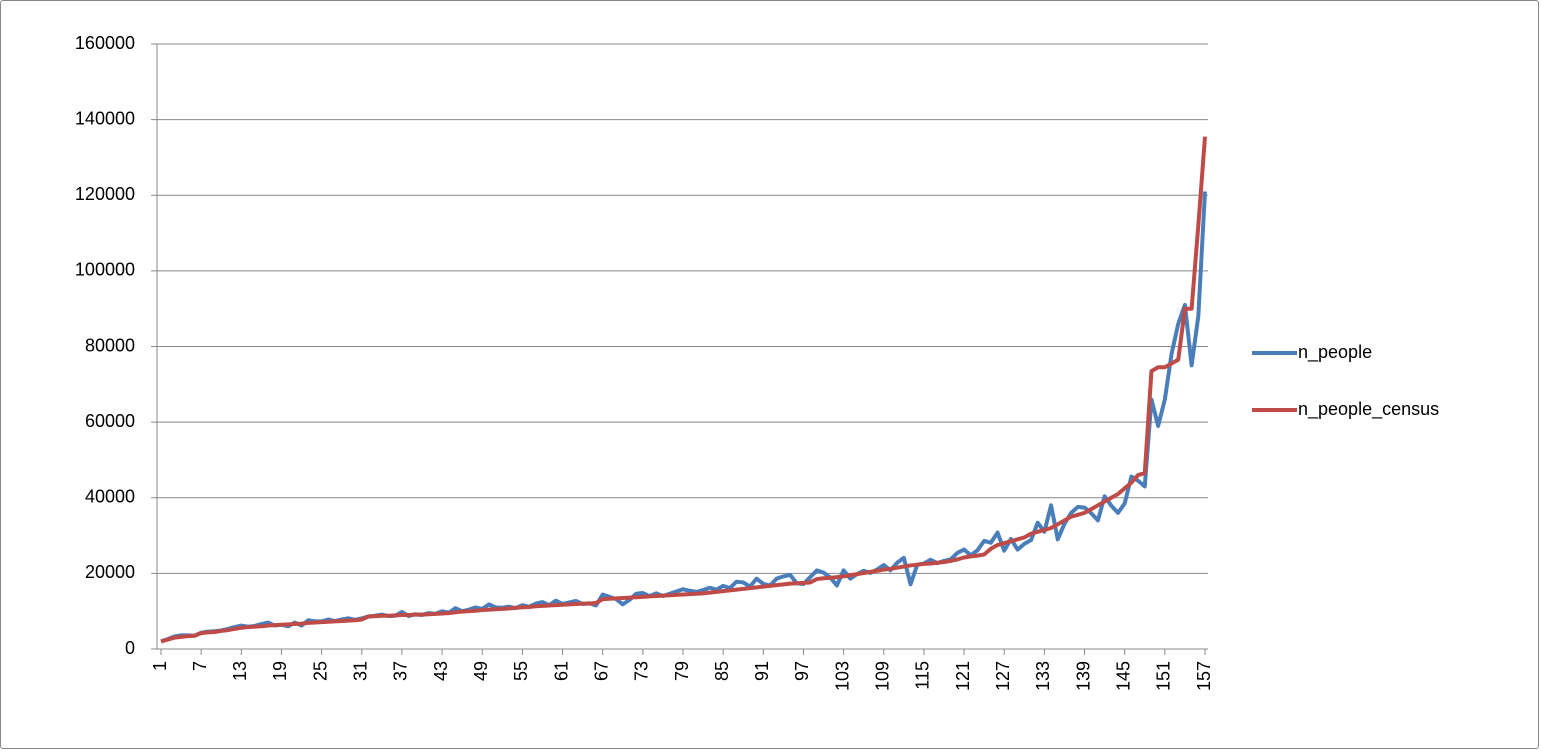  Describe the element at coordinates (1164, 676) in the screenshot. I see `x-tick-label: 151` at that location.